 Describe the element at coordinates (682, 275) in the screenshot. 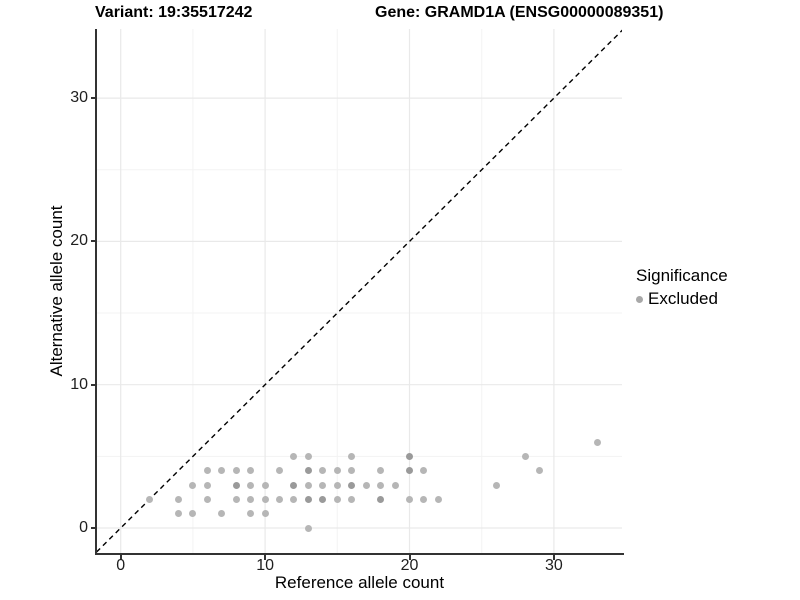

I see `legend-title: Significance` at that location.